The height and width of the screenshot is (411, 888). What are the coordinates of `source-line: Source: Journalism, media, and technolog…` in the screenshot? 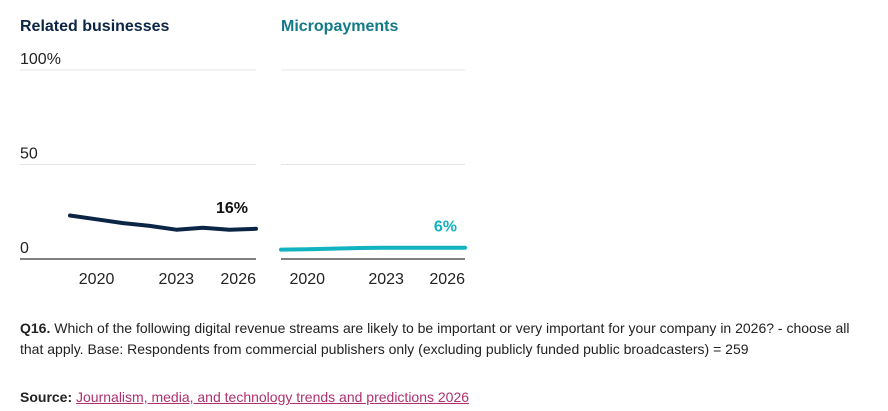 It's located at (244, 397).